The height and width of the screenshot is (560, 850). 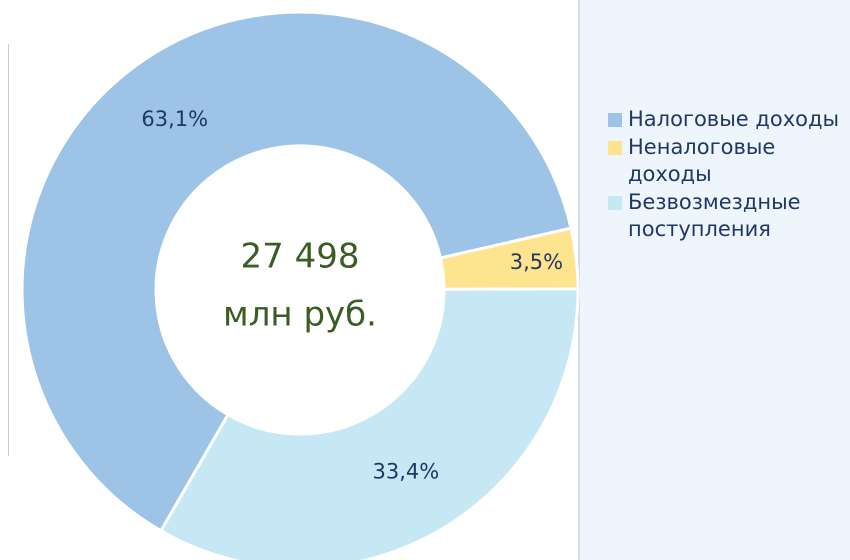 I want to click on data-label: 3,5%, so click(x=536, y=262).